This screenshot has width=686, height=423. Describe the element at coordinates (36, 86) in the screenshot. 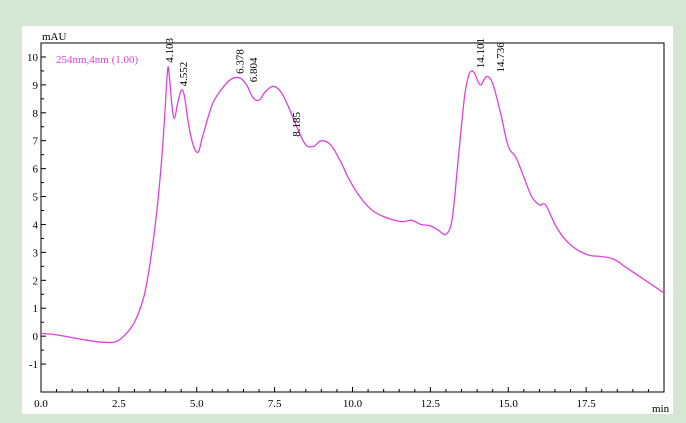

I see `y-tick-label: 9` at that location.